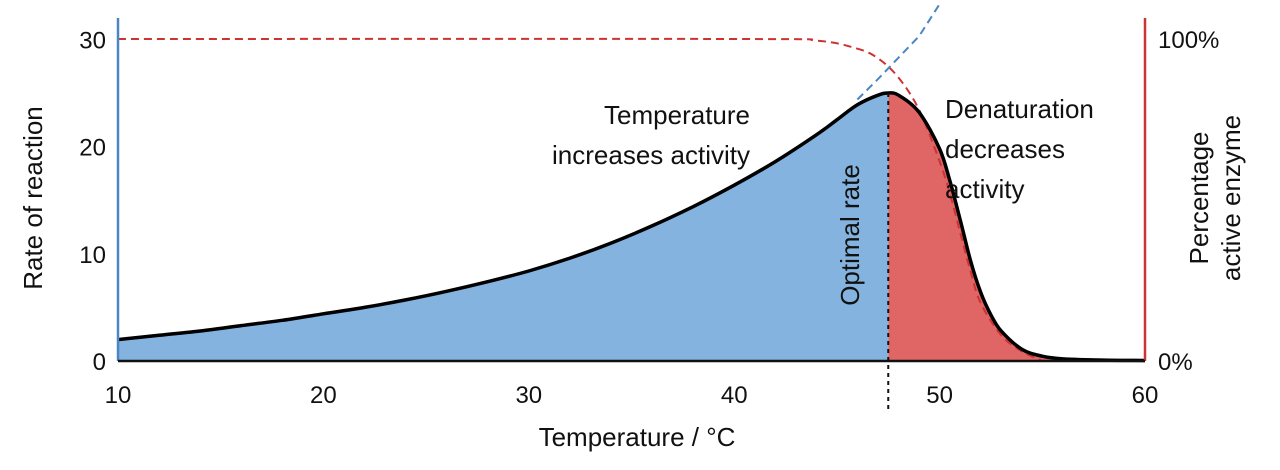  I want to click on x-tick-label: 60, so click(1145, 395).